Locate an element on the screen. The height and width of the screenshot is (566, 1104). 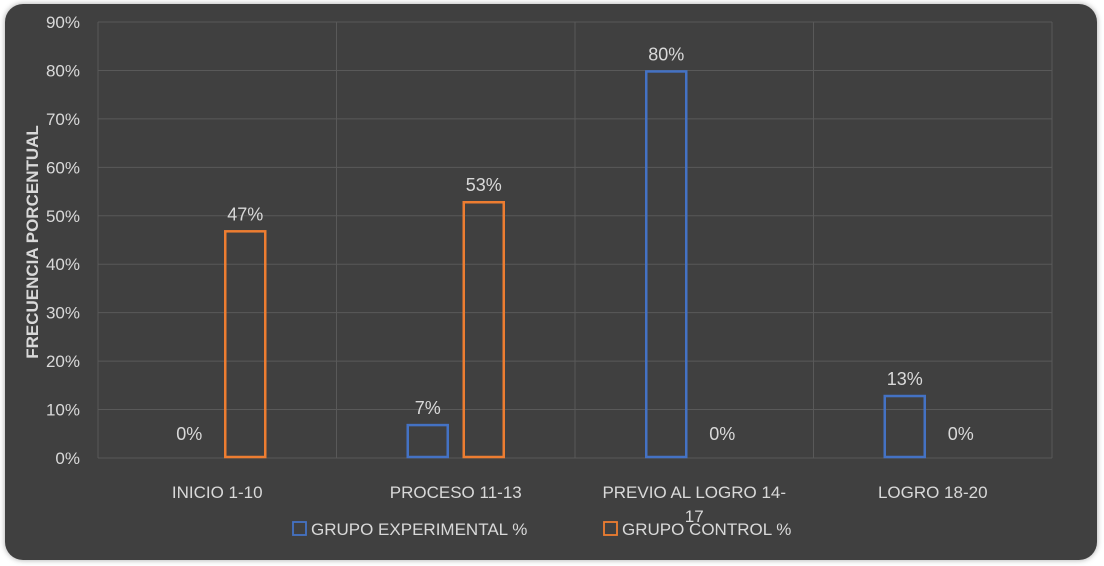
legend-label: GRUPO EXPERIMENTAL % is located at coordinates (419, 529).